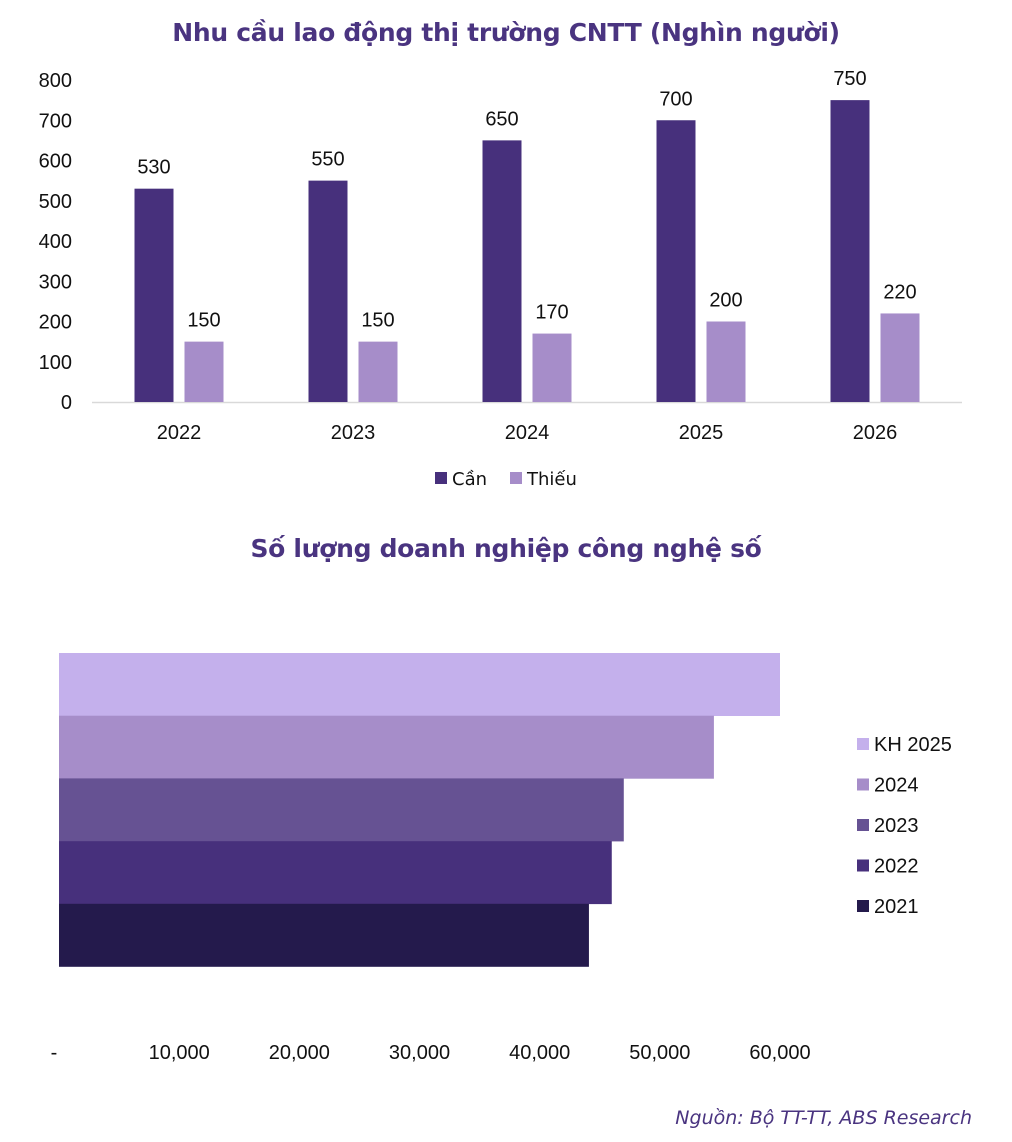 This screenshot has width=1012, height=1142. Describe the element at coordinates (386, 747) in the screenshot. I see `hbar-2024` at that location.